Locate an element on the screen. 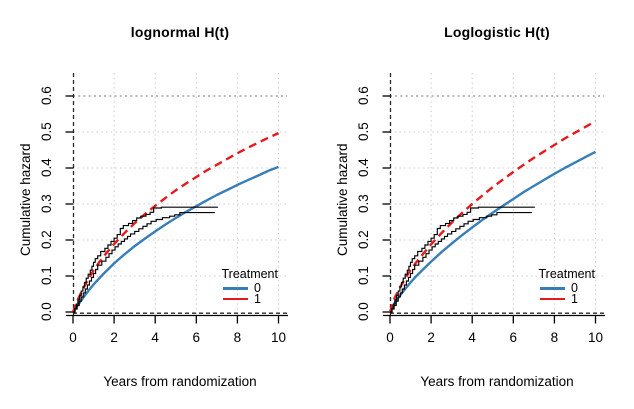 The image size is (634, 409). panel-title: lognormal H(t) is located at coordinates (180, 32).